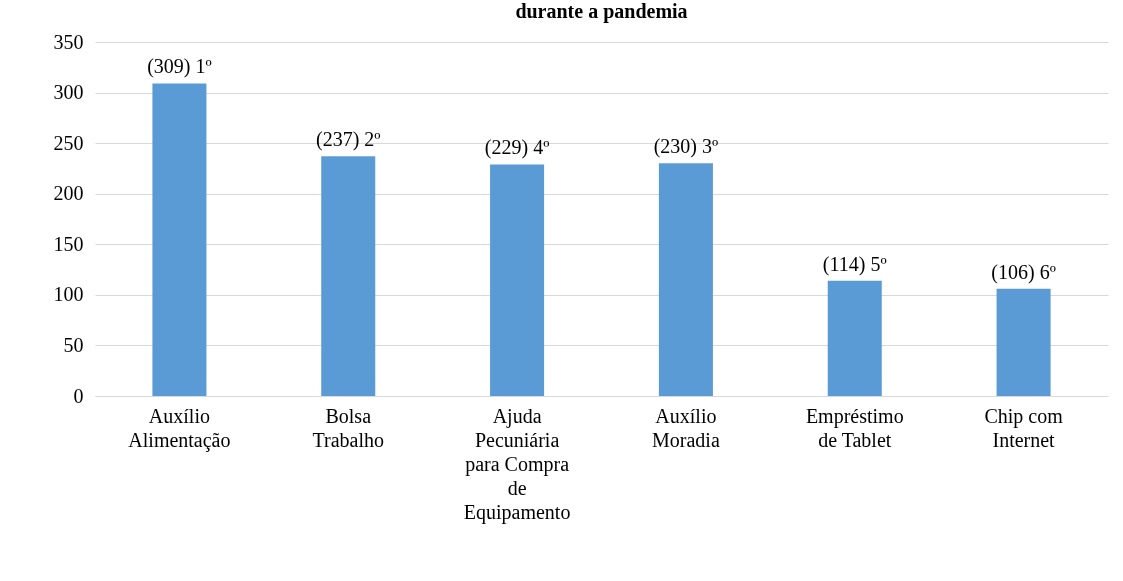 The width and height of the screenshot is (1123, 581). What do you see at coordinates (179, 67) in the screenshot?
I see `data-label: (309) 1º` at bounding box center [179, 67].